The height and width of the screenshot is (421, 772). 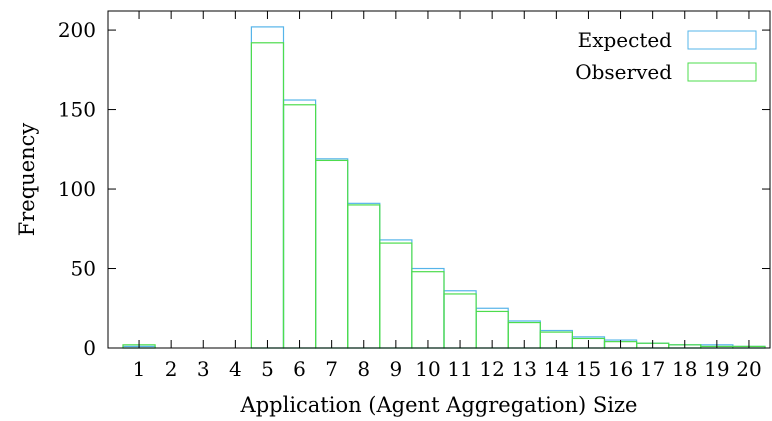 What do you see at coordinates (27, 180) in the screenshot?
I see `y-axis-label: Frequency` at bounding box center [27, 180].